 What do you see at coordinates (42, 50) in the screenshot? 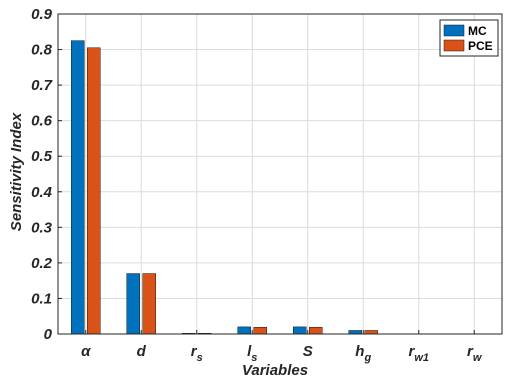
I see `y-tick-label: 0.8` at bounding box center [42, 50].